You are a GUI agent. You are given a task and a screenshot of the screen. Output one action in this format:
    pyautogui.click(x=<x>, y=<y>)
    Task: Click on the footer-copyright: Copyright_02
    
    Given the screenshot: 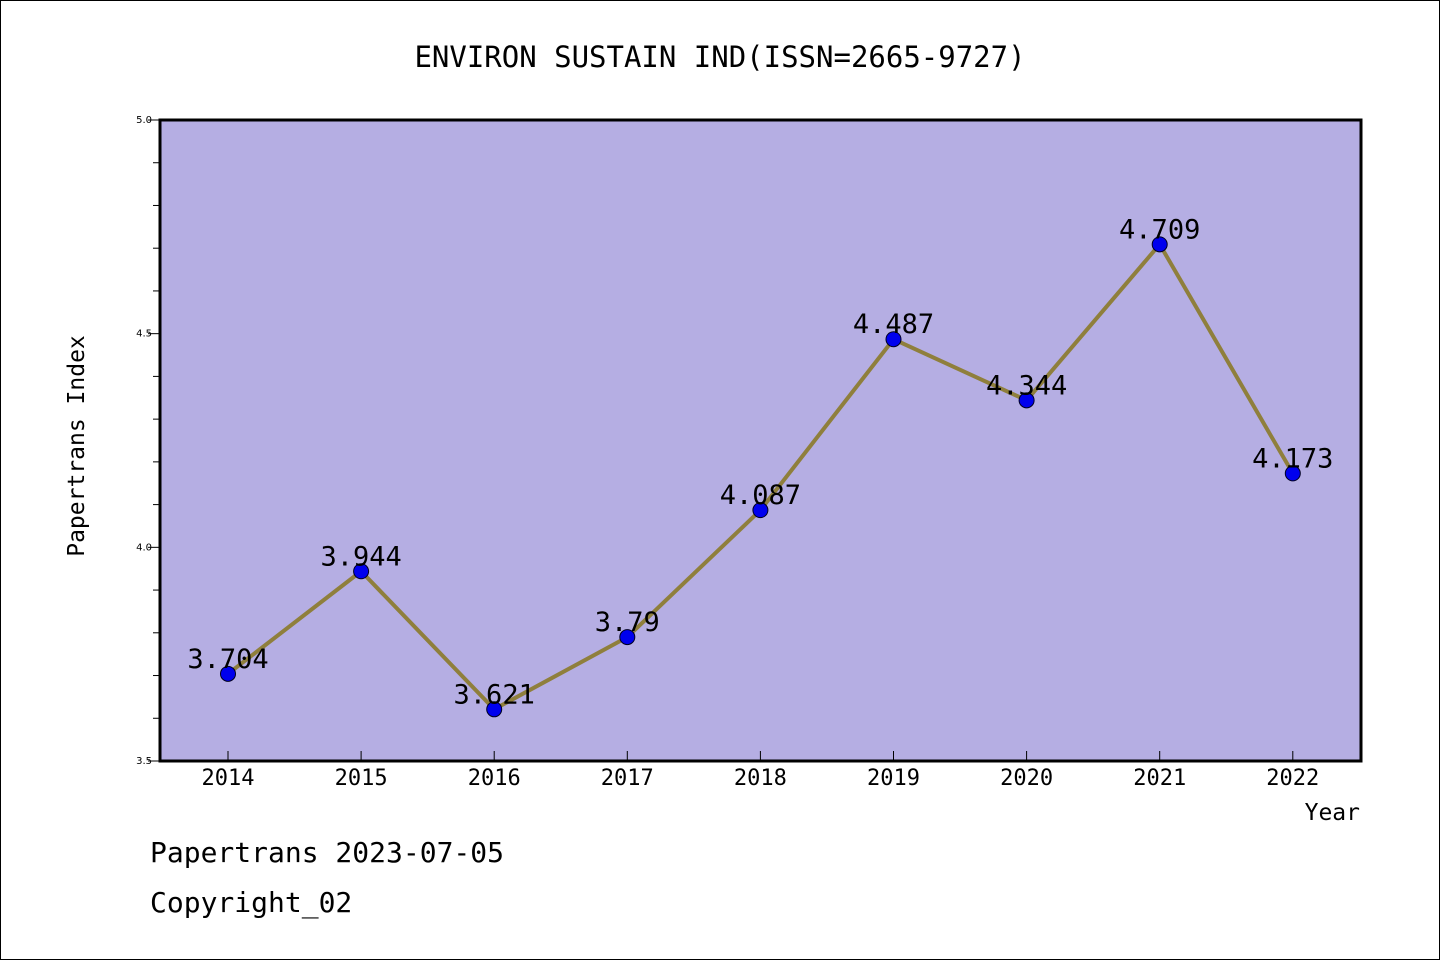 What is the action you would take?
    pyautogui.click(x=251, y=902)
    